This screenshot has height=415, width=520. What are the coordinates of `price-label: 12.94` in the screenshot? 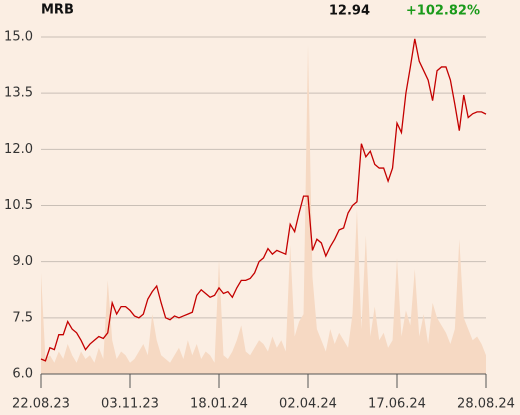 It's located at (349, 11).